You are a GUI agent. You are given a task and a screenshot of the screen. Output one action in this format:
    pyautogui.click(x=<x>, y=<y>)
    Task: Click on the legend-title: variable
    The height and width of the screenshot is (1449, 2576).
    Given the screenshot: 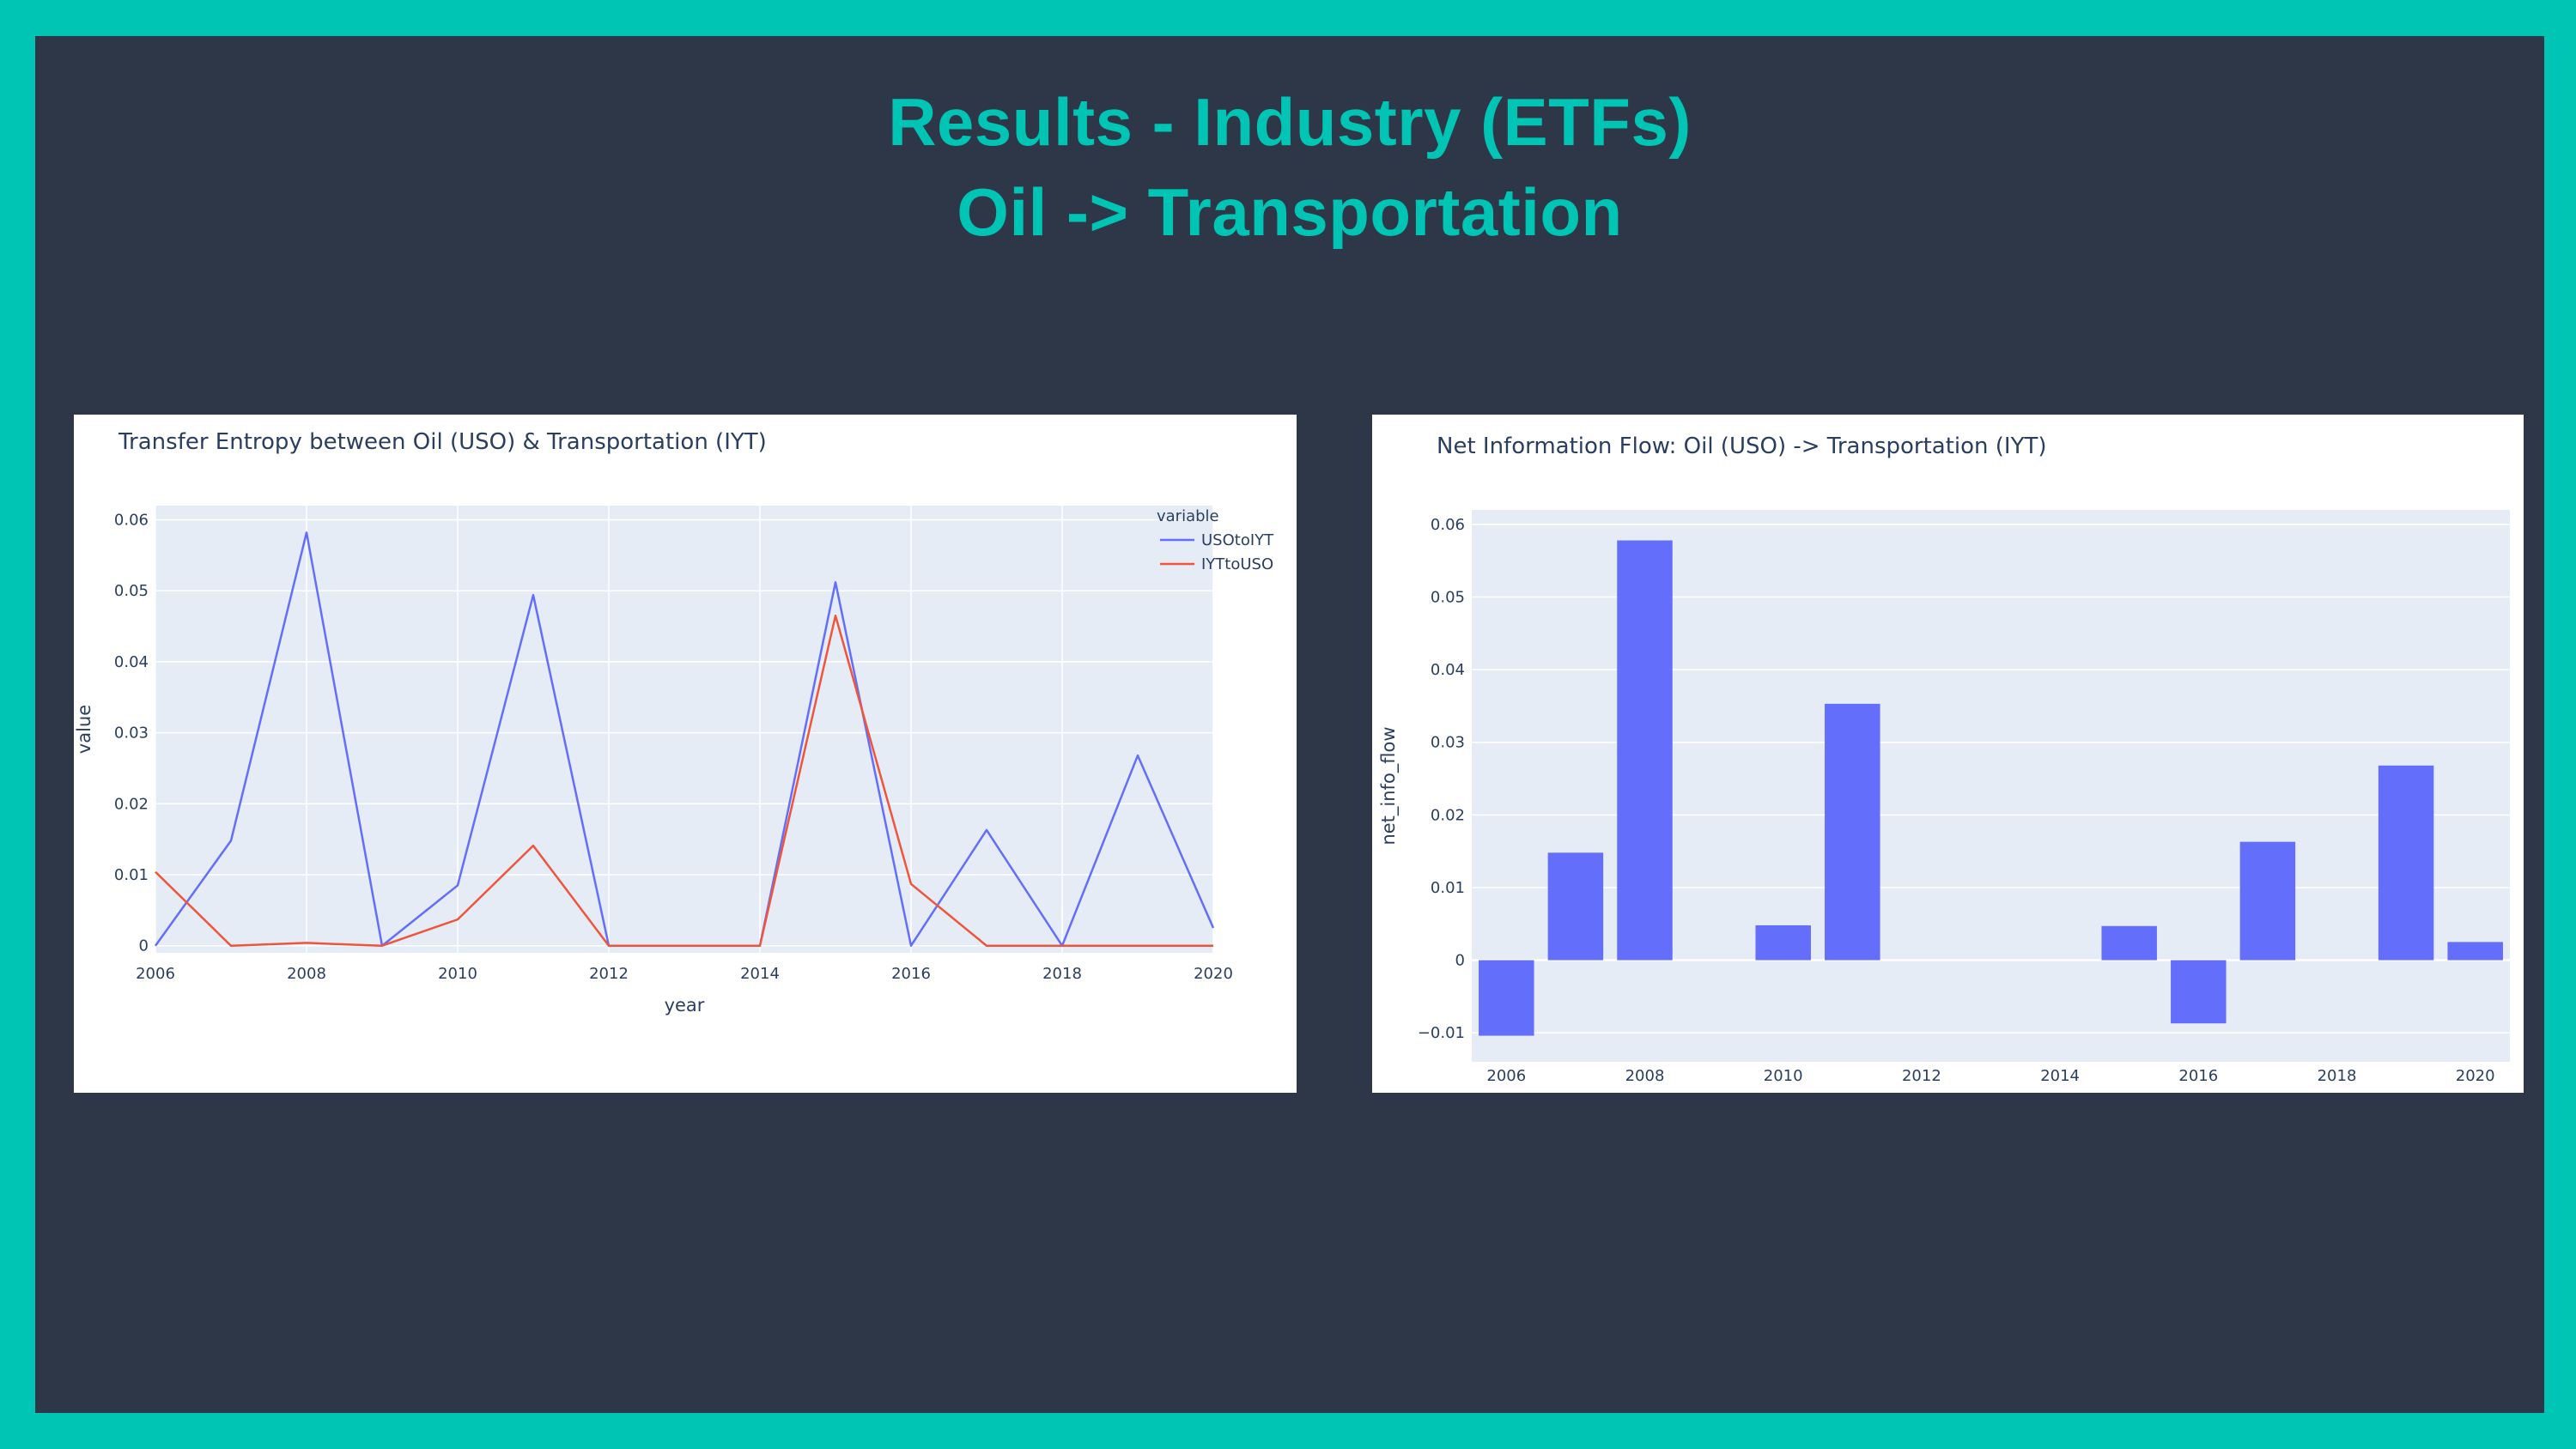 What is the action you would take?
    pyautogui.click(x=1188, y=516)
    